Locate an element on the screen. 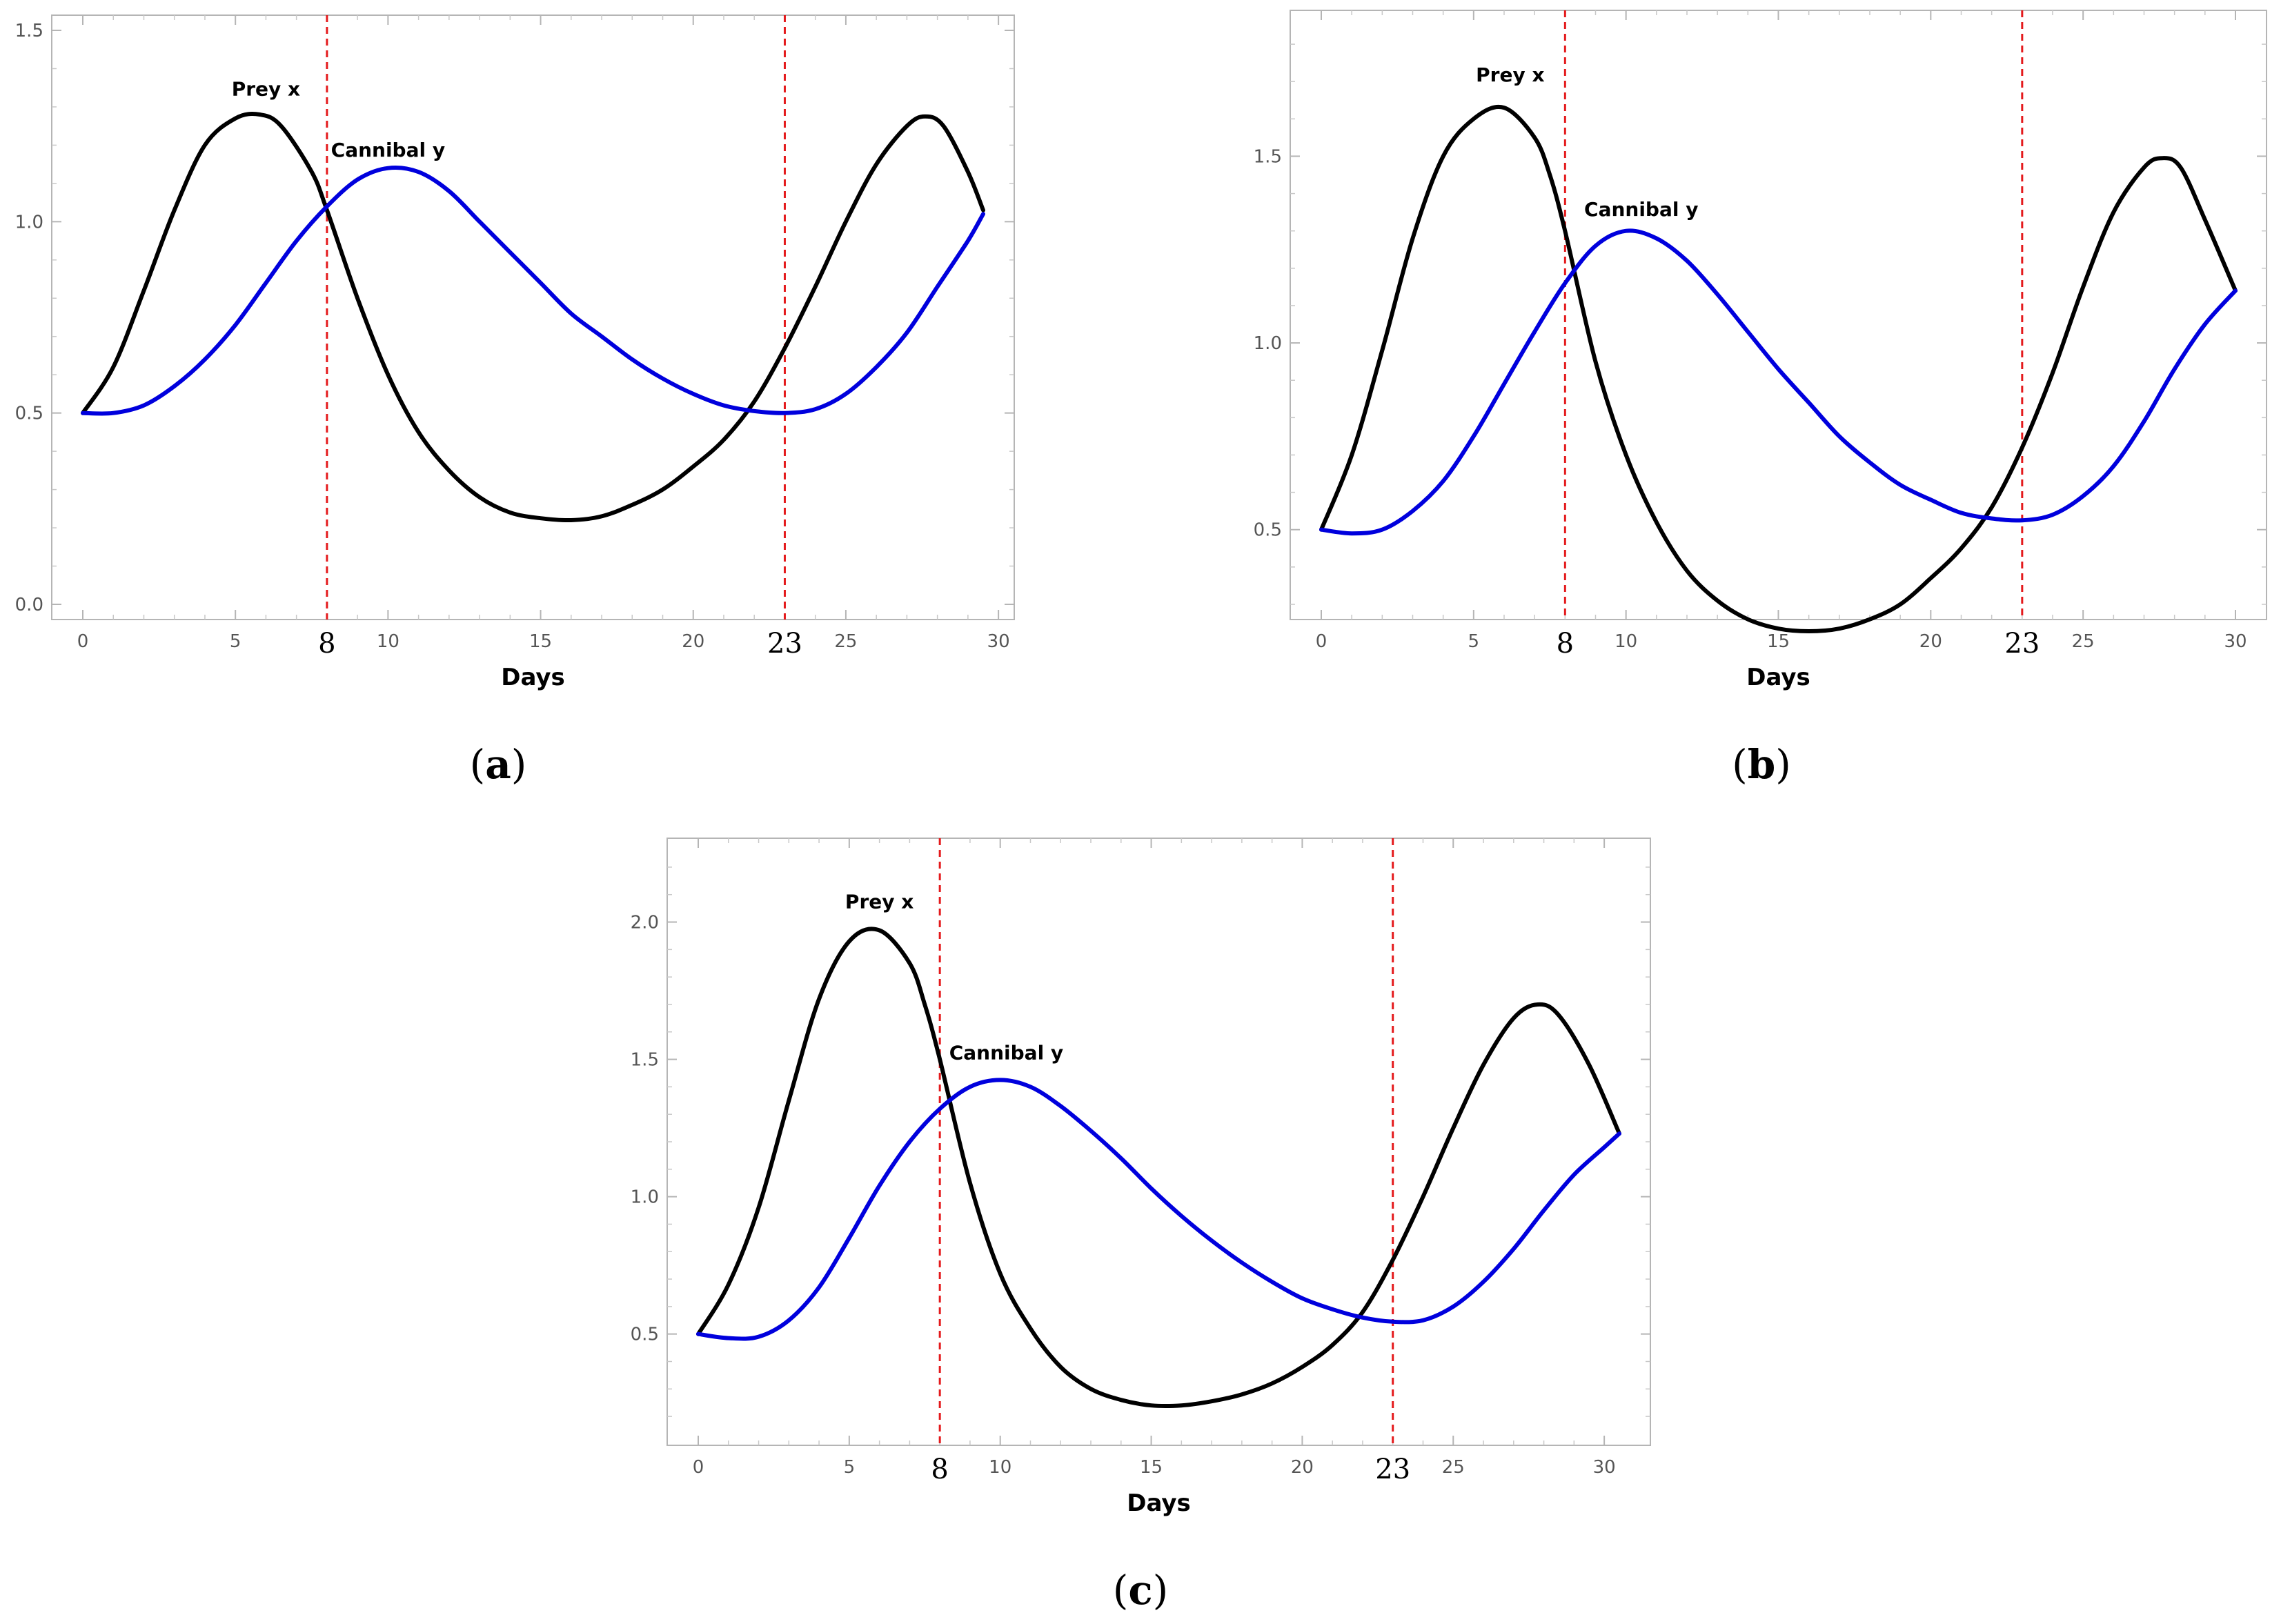 This screenshot has width=2281, height=1624. panel-caption: (b) is located at coordinates (1761, 764).